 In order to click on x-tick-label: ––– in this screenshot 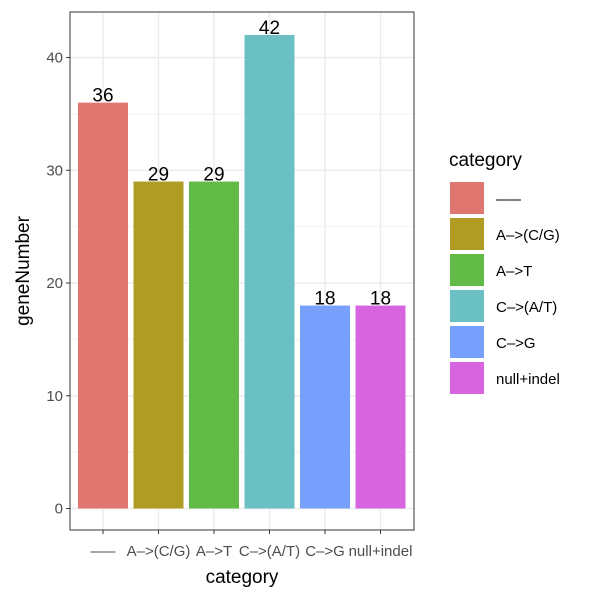, I will do `click(103, 551)`.